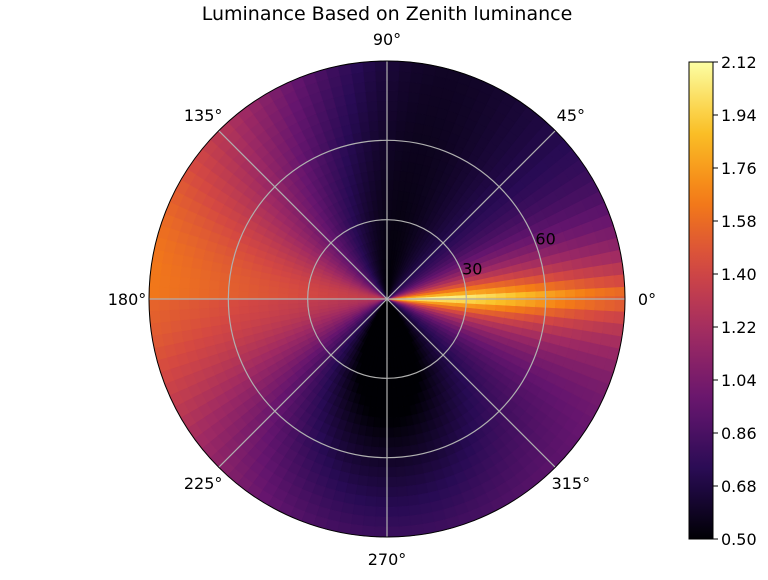  I want to click on colorbar-tick-label: 1.40, so click(739, 274).